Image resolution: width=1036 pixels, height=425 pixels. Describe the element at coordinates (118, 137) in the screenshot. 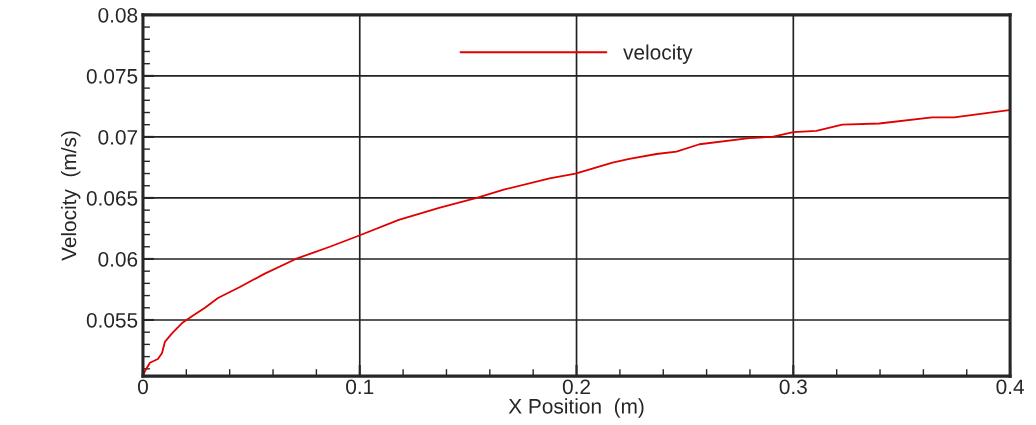

I see `y-tick-label: 0.07` at that location.